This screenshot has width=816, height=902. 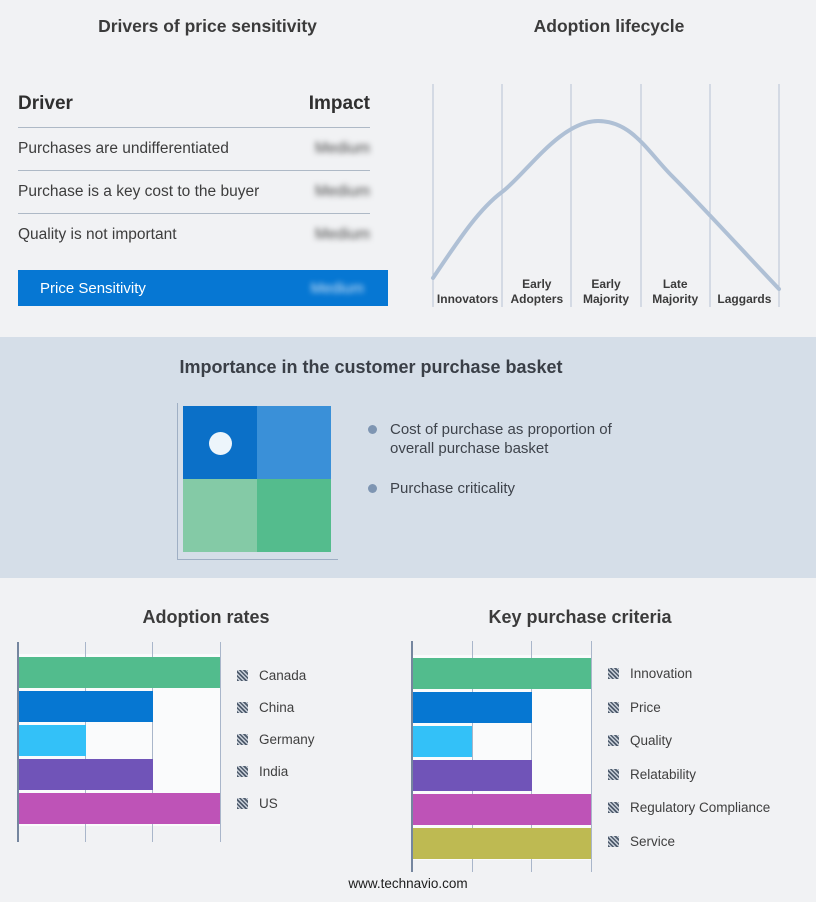 What do you see at coordinates (453, 488) in the screenshot?
I see `bullet-text: Purchase criticality` at bounding box center [453, 488].